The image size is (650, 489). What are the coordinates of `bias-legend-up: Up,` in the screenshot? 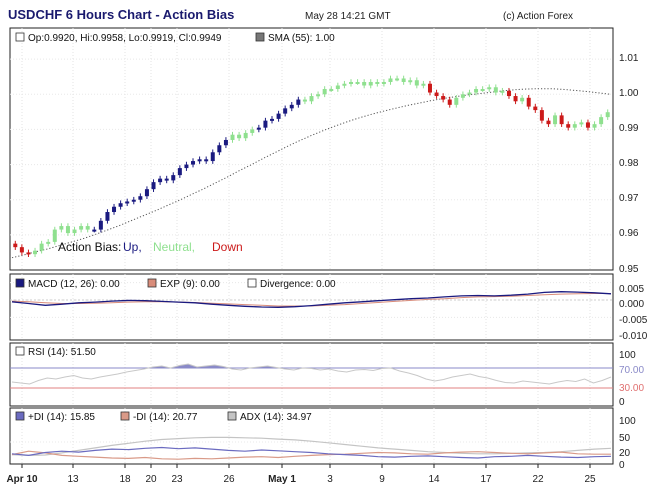 It's located at (132, 247).